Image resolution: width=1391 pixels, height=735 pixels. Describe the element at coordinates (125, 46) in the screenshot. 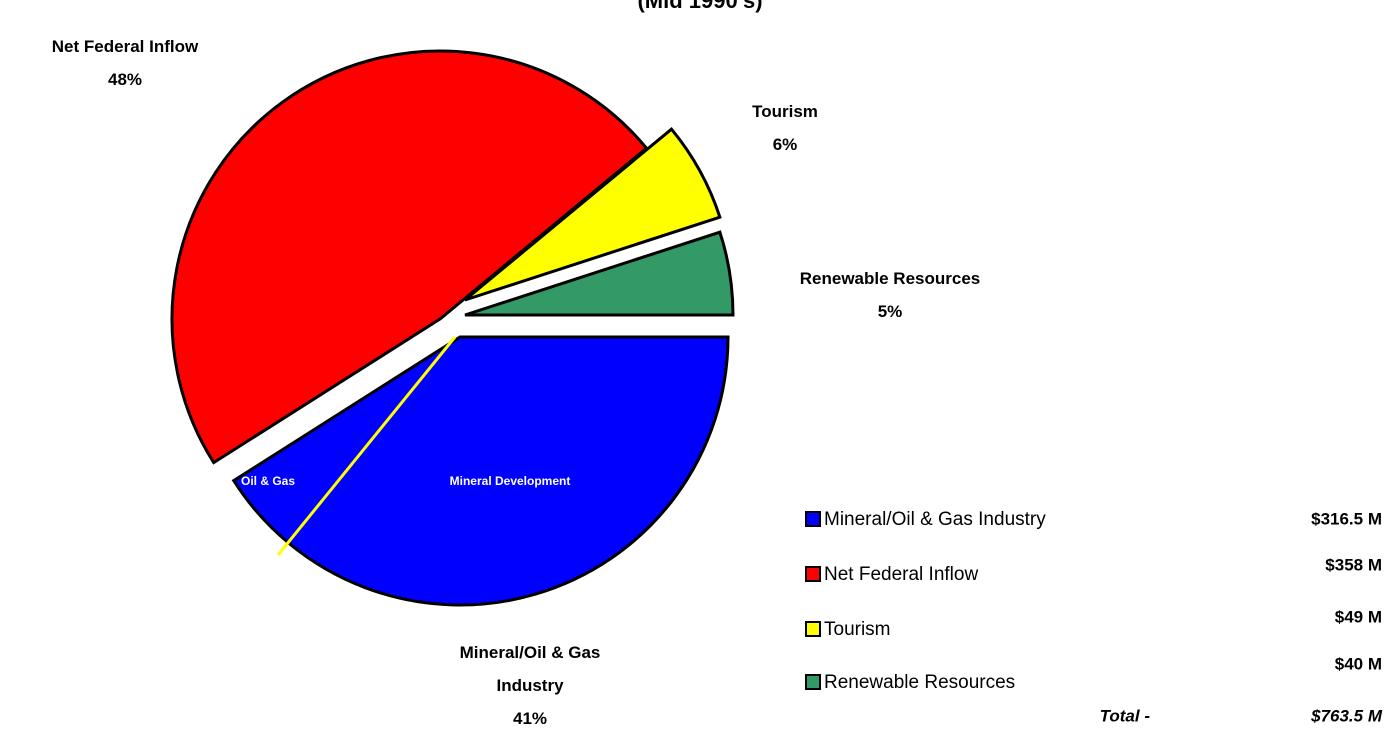

I see `slice-name: Net Federal Inflow` at that location.